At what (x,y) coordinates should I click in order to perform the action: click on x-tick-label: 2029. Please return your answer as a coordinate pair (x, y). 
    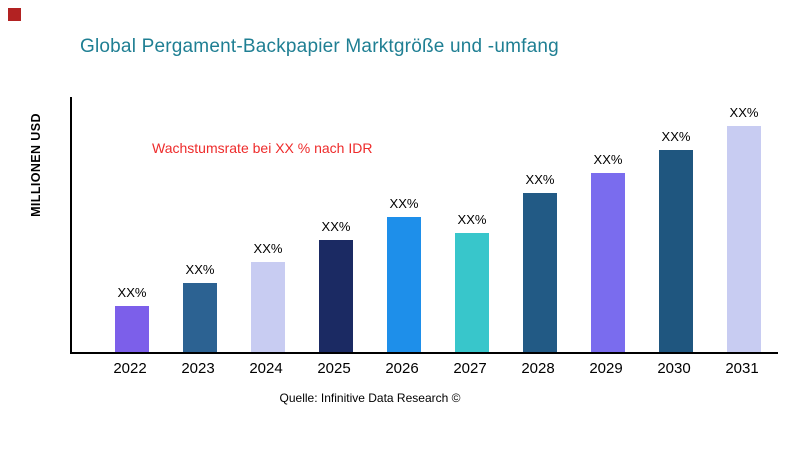
    Looking at the image, I should click on (606, 368).